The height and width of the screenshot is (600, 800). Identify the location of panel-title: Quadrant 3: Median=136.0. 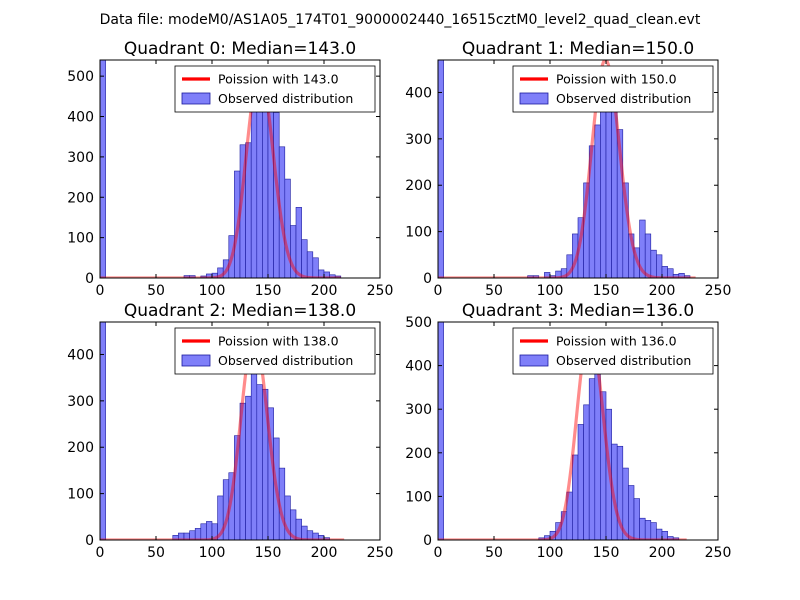
(578, 311).